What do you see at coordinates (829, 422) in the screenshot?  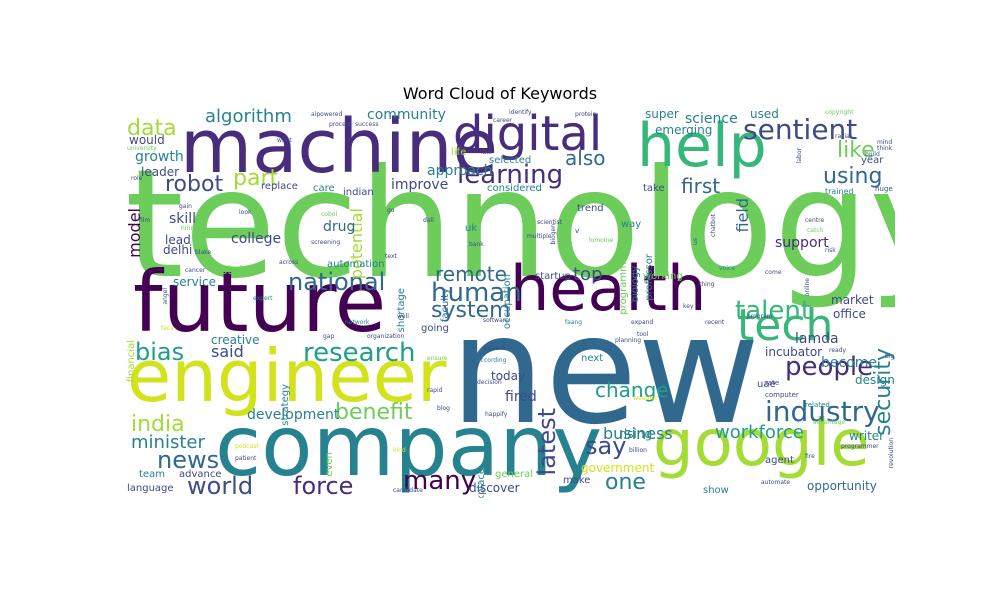 I see `word-advantage: advantage` at bounding box center [829, 422].